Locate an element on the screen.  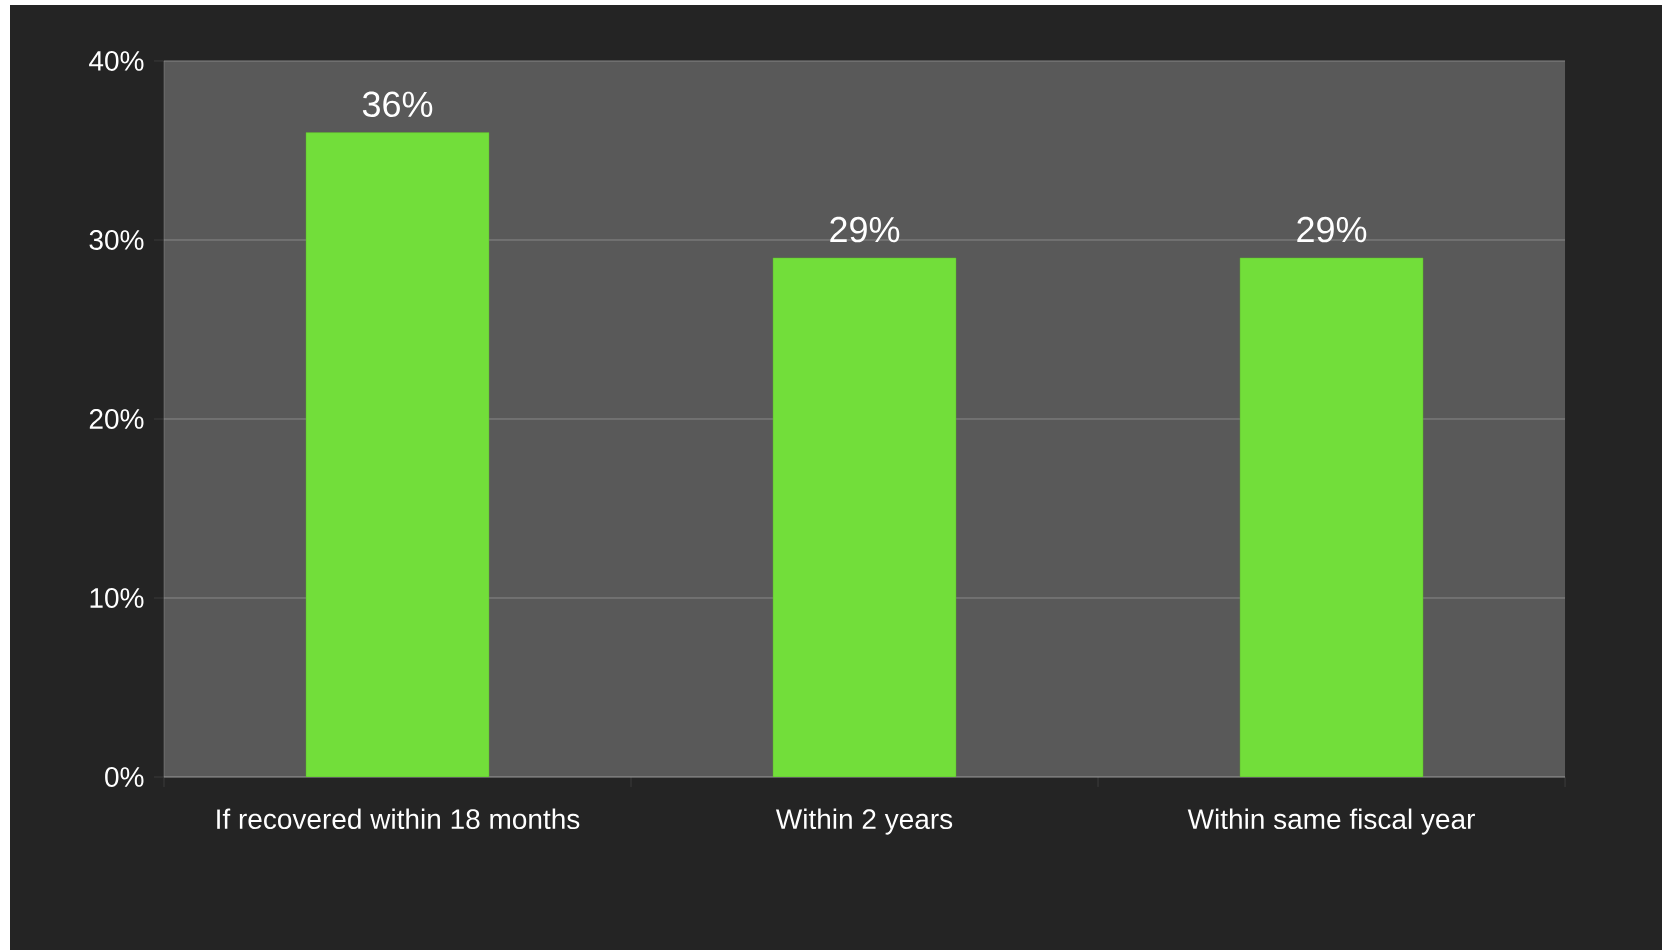
y-tick-label: 0% is located at coordinates (124, 777).